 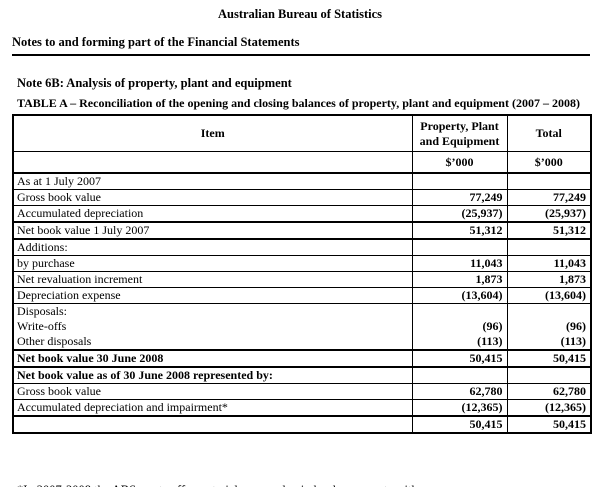 I want to click on total-value-cell: 62,780, so click(x=549, y=391).